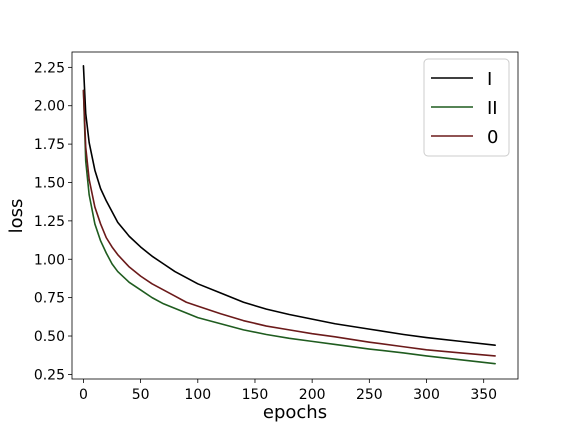 The width and height of the screenshot is (576, 432). Describe the element at coordinates (83, 395) in the screenshot. I see `x-tick-label: 0` at that location.